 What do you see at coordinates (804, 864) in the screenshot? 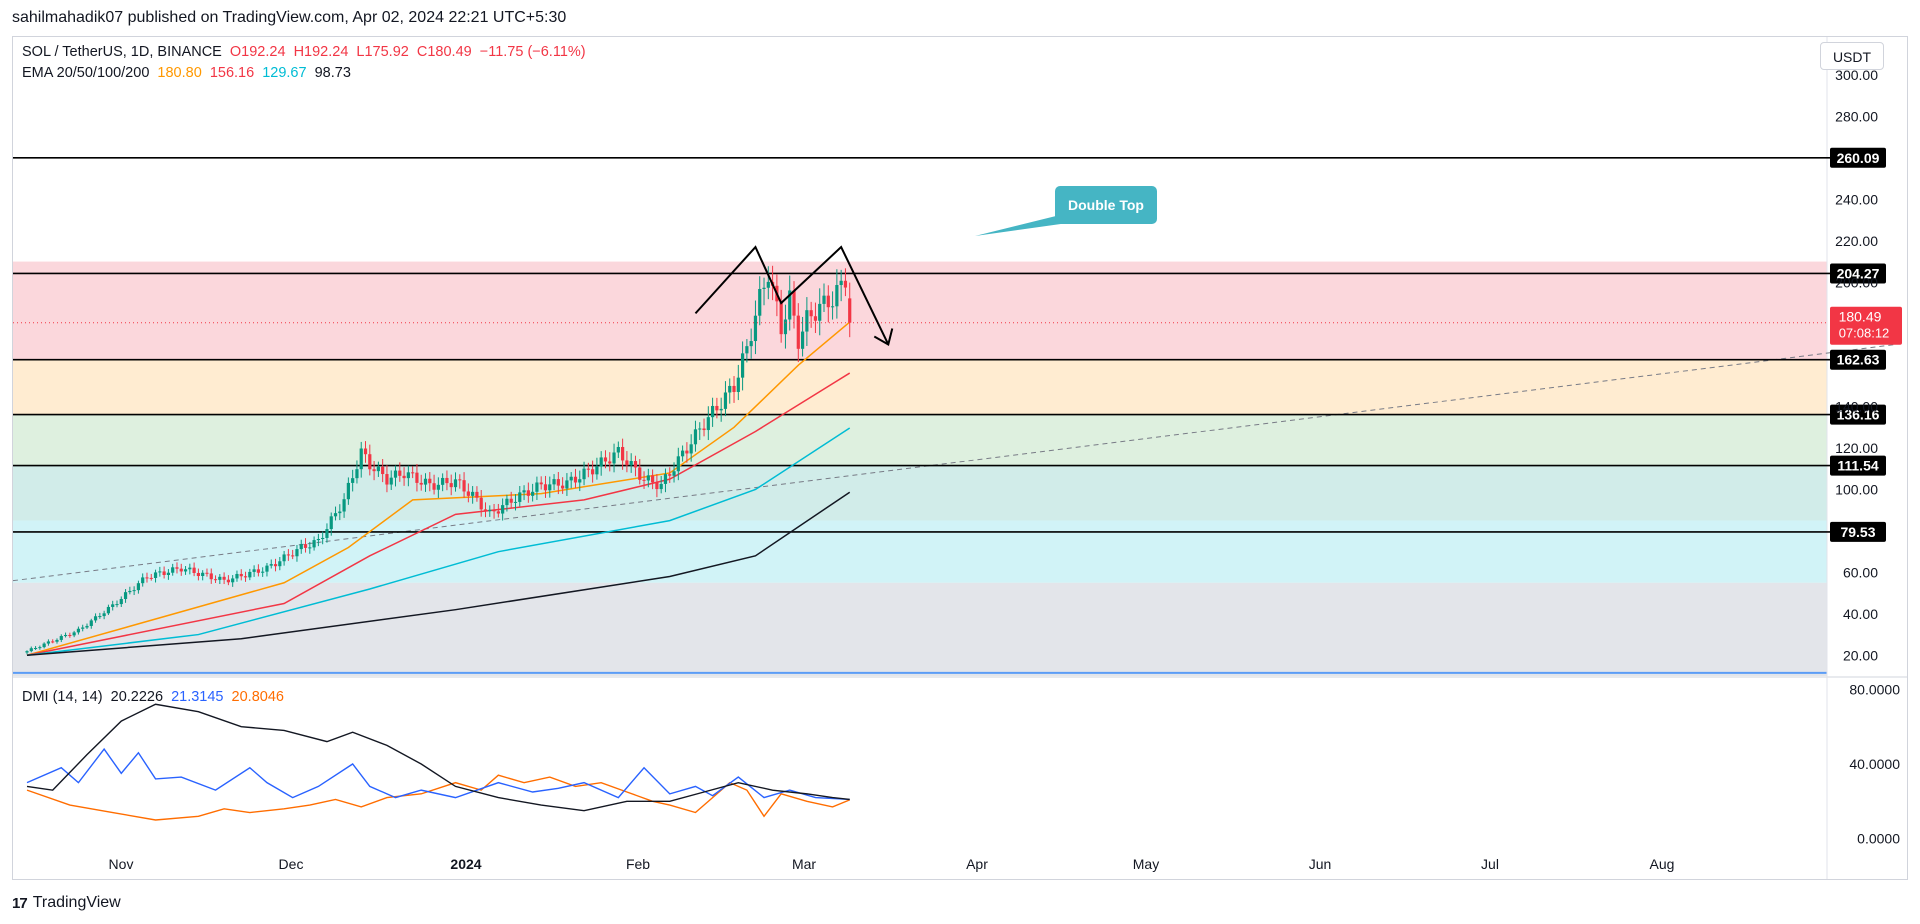
I see `x-tick-label-4: Mar` at bounding box center [804, 864].